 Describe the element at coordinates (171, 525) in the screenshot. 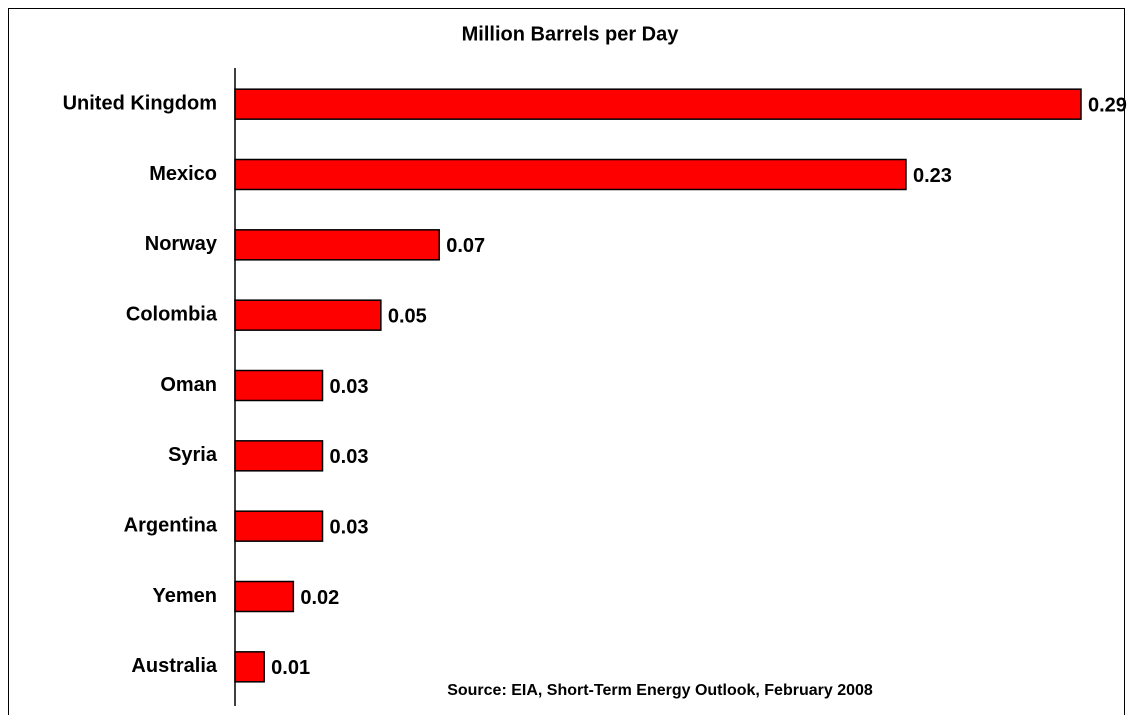

I see `y-tick-label: Argentina` at that location.